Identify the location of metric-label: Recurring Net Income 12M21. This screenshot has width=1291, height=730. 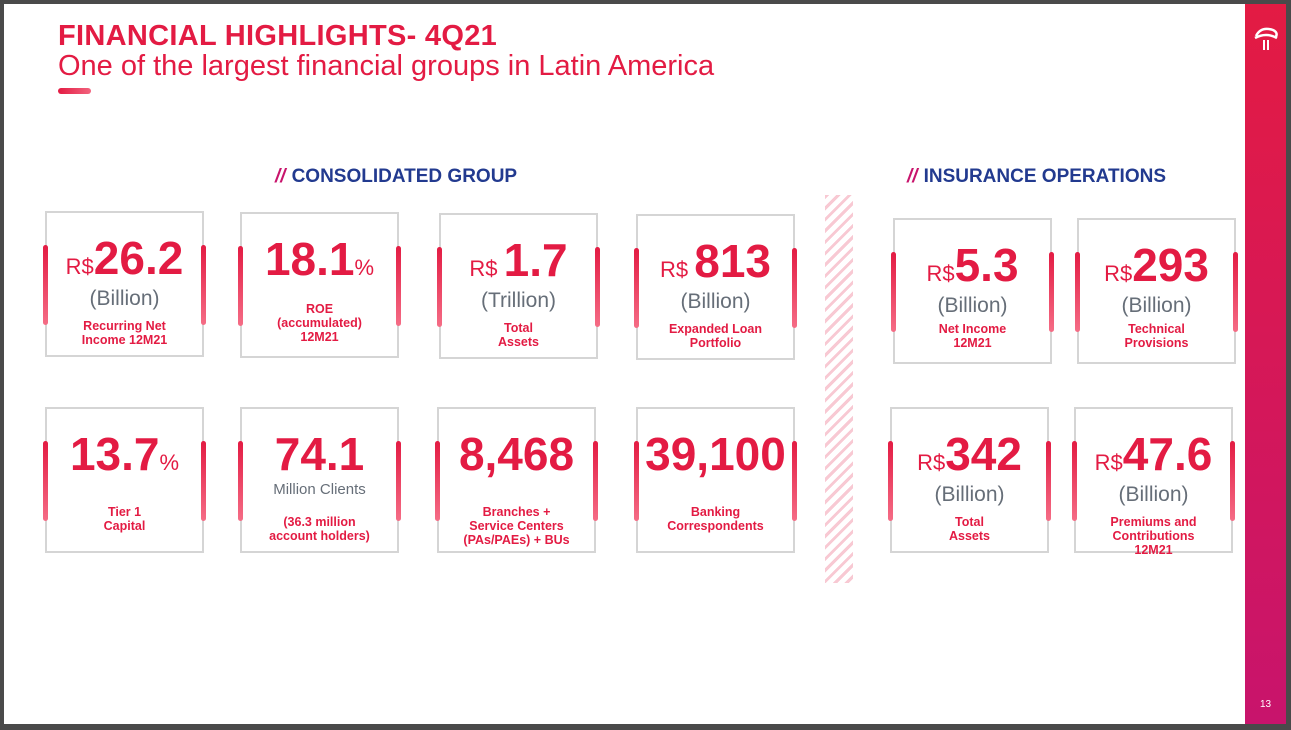
(124, 333).